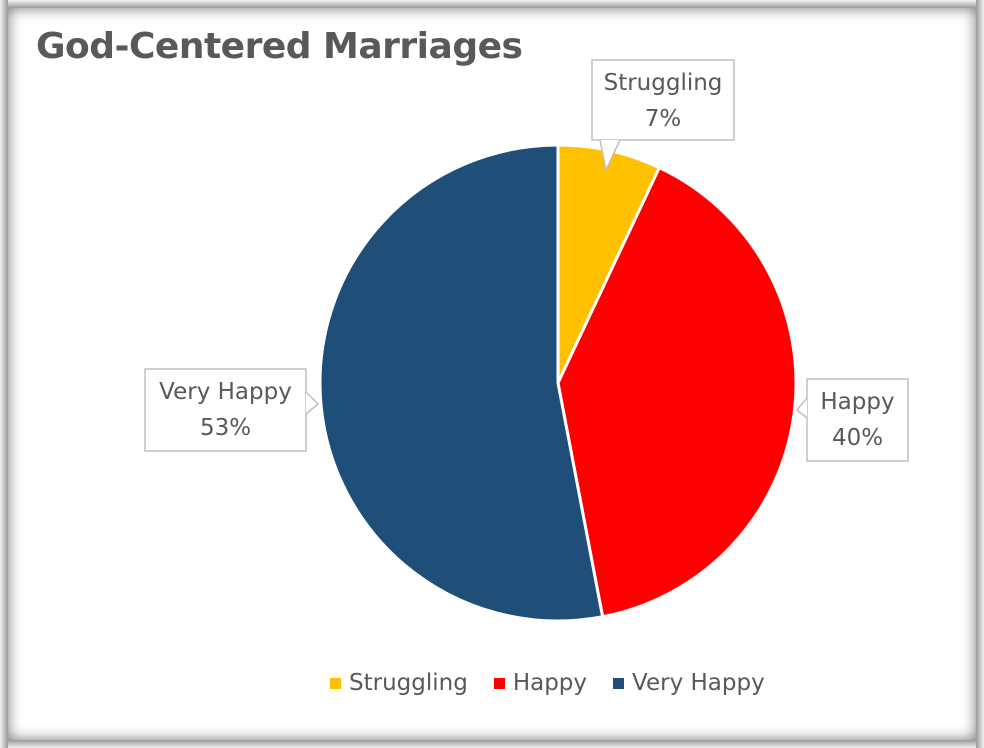  Describe the element at coordinates (279, 46) in the screenshot. I see `chart-title: God-Centered Marriages` at that location.